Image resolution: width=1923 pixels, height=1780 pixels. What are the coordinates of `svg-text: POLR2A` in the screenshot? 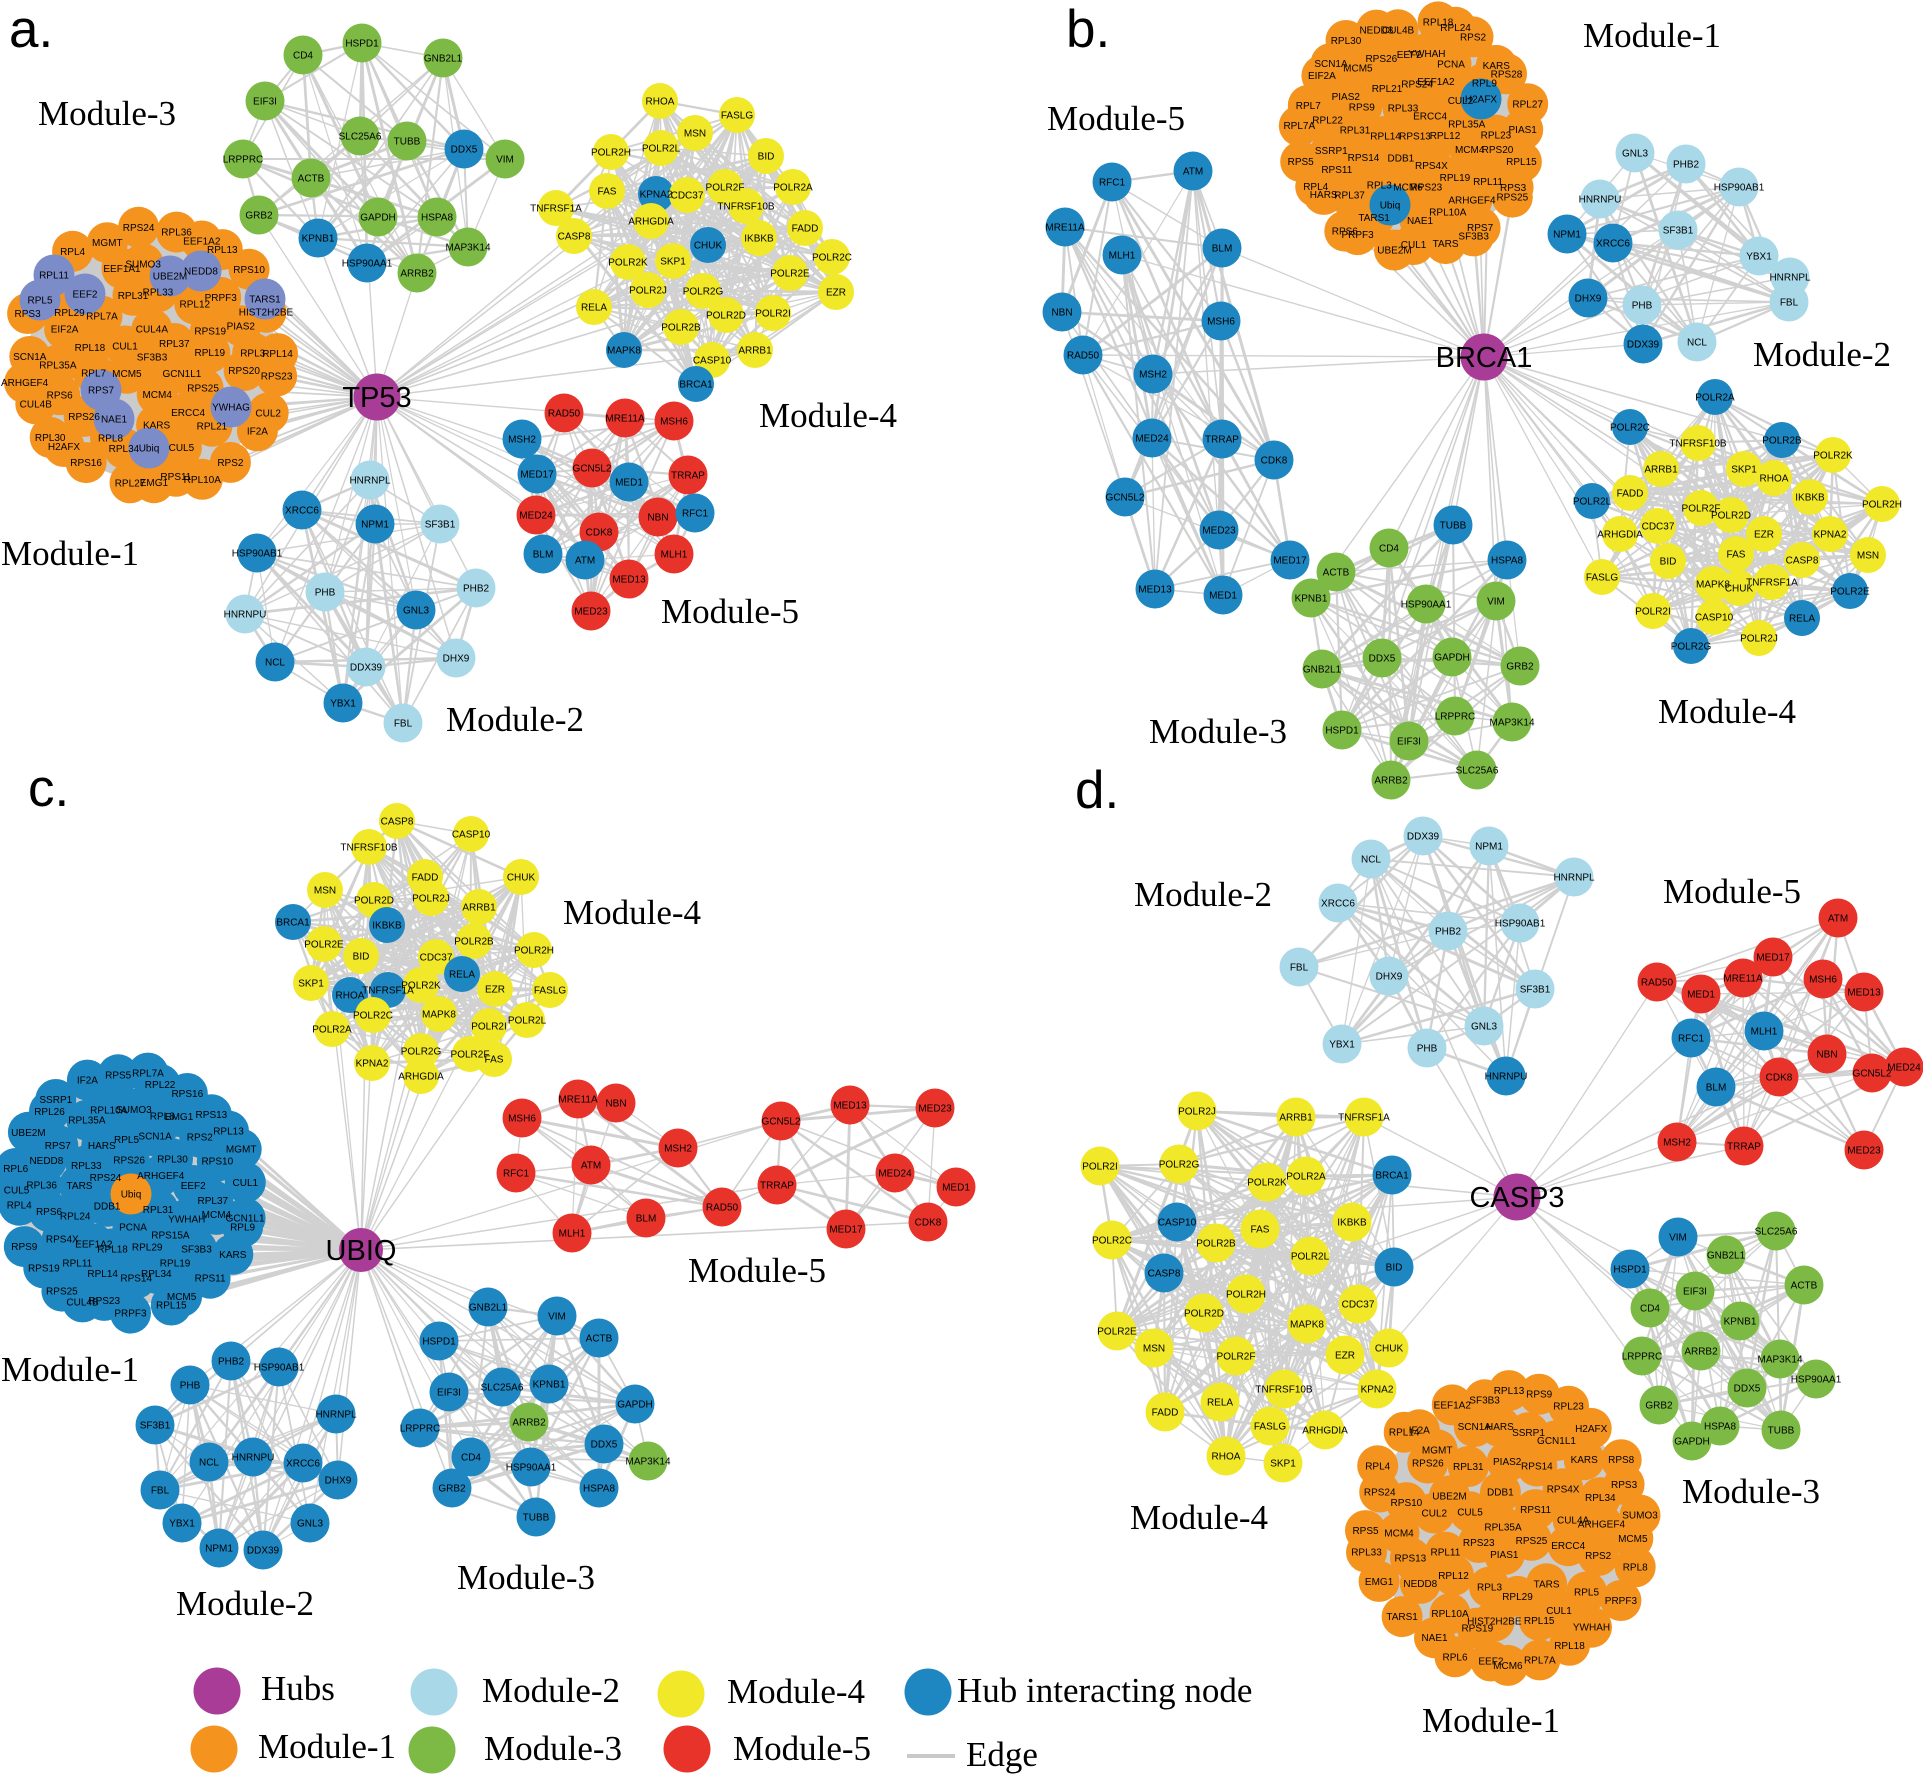 It's located at (793, 188).